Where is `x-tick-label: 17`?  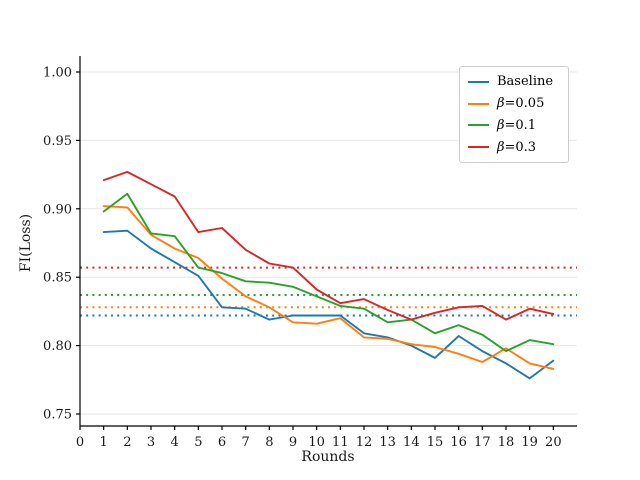
x-tick-label: 17 is located at coordinates (482, 442).